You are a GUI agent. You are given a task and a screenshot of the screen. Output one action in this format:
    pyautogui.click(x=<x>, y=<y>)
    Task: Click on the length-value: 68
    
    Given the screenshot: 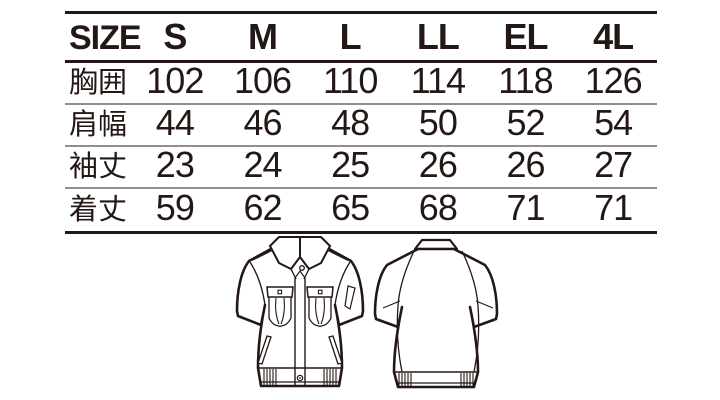 What is the action you would take?
    pyautogui.click(x=438, y=207)
    